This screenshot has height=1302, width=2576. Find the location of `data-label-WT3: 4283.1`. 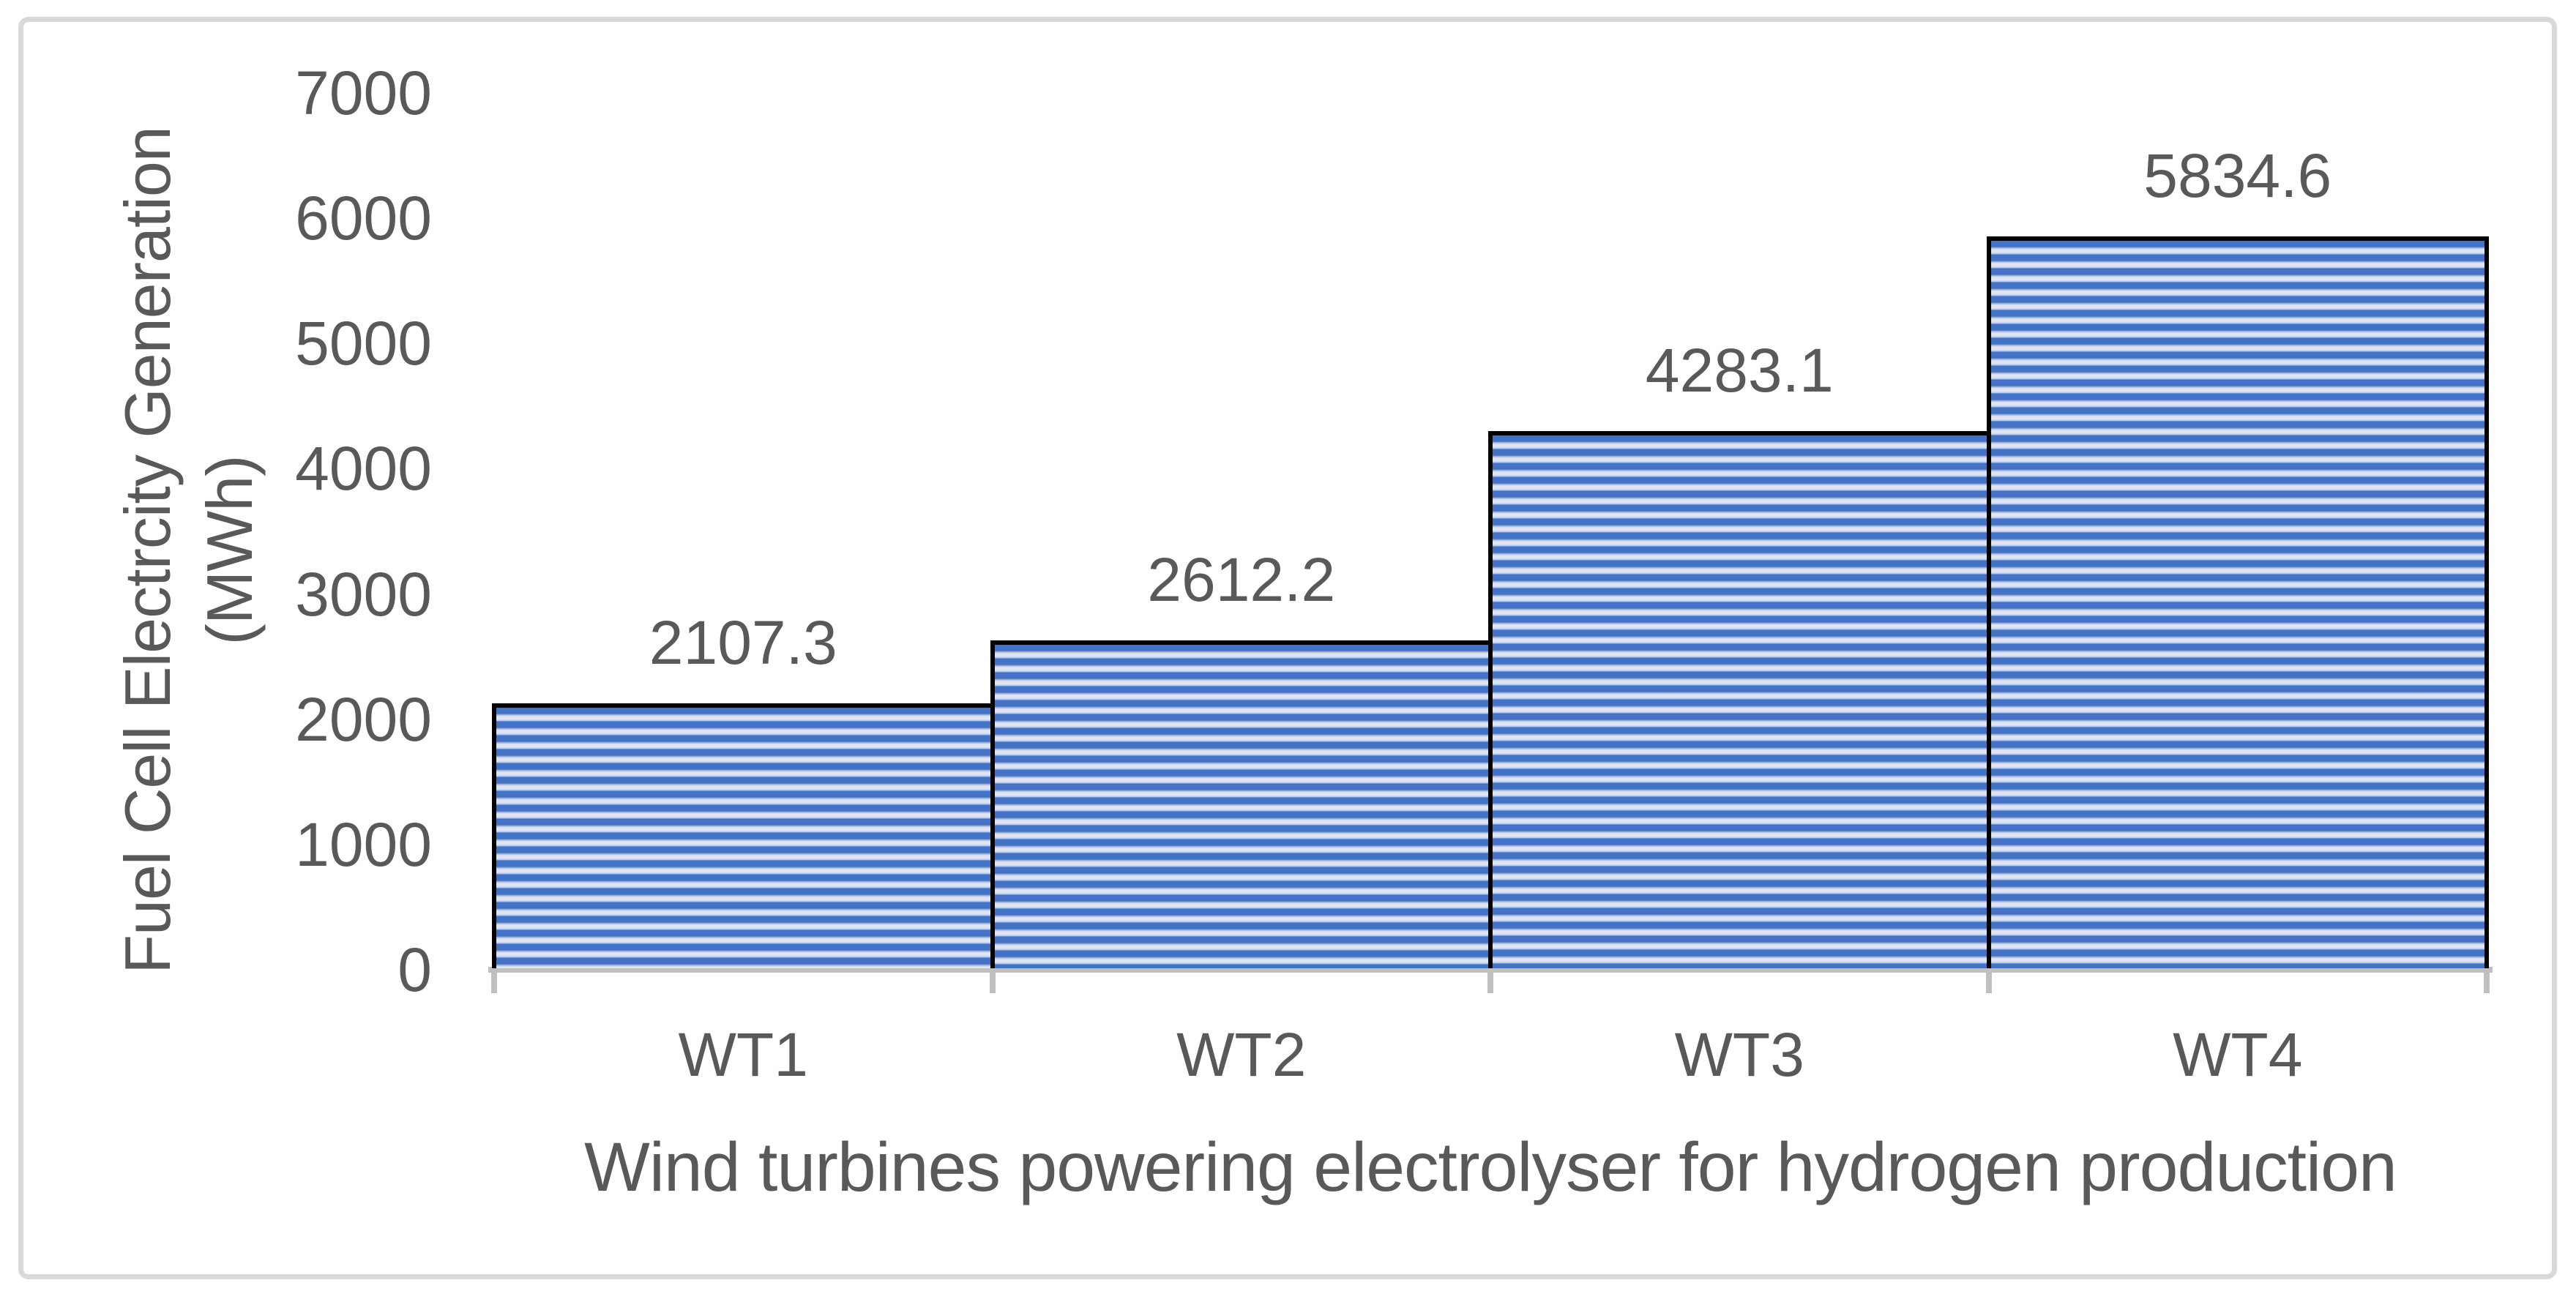

data-label-WT3: 4283.1 is located at coordinates (1739, 370).